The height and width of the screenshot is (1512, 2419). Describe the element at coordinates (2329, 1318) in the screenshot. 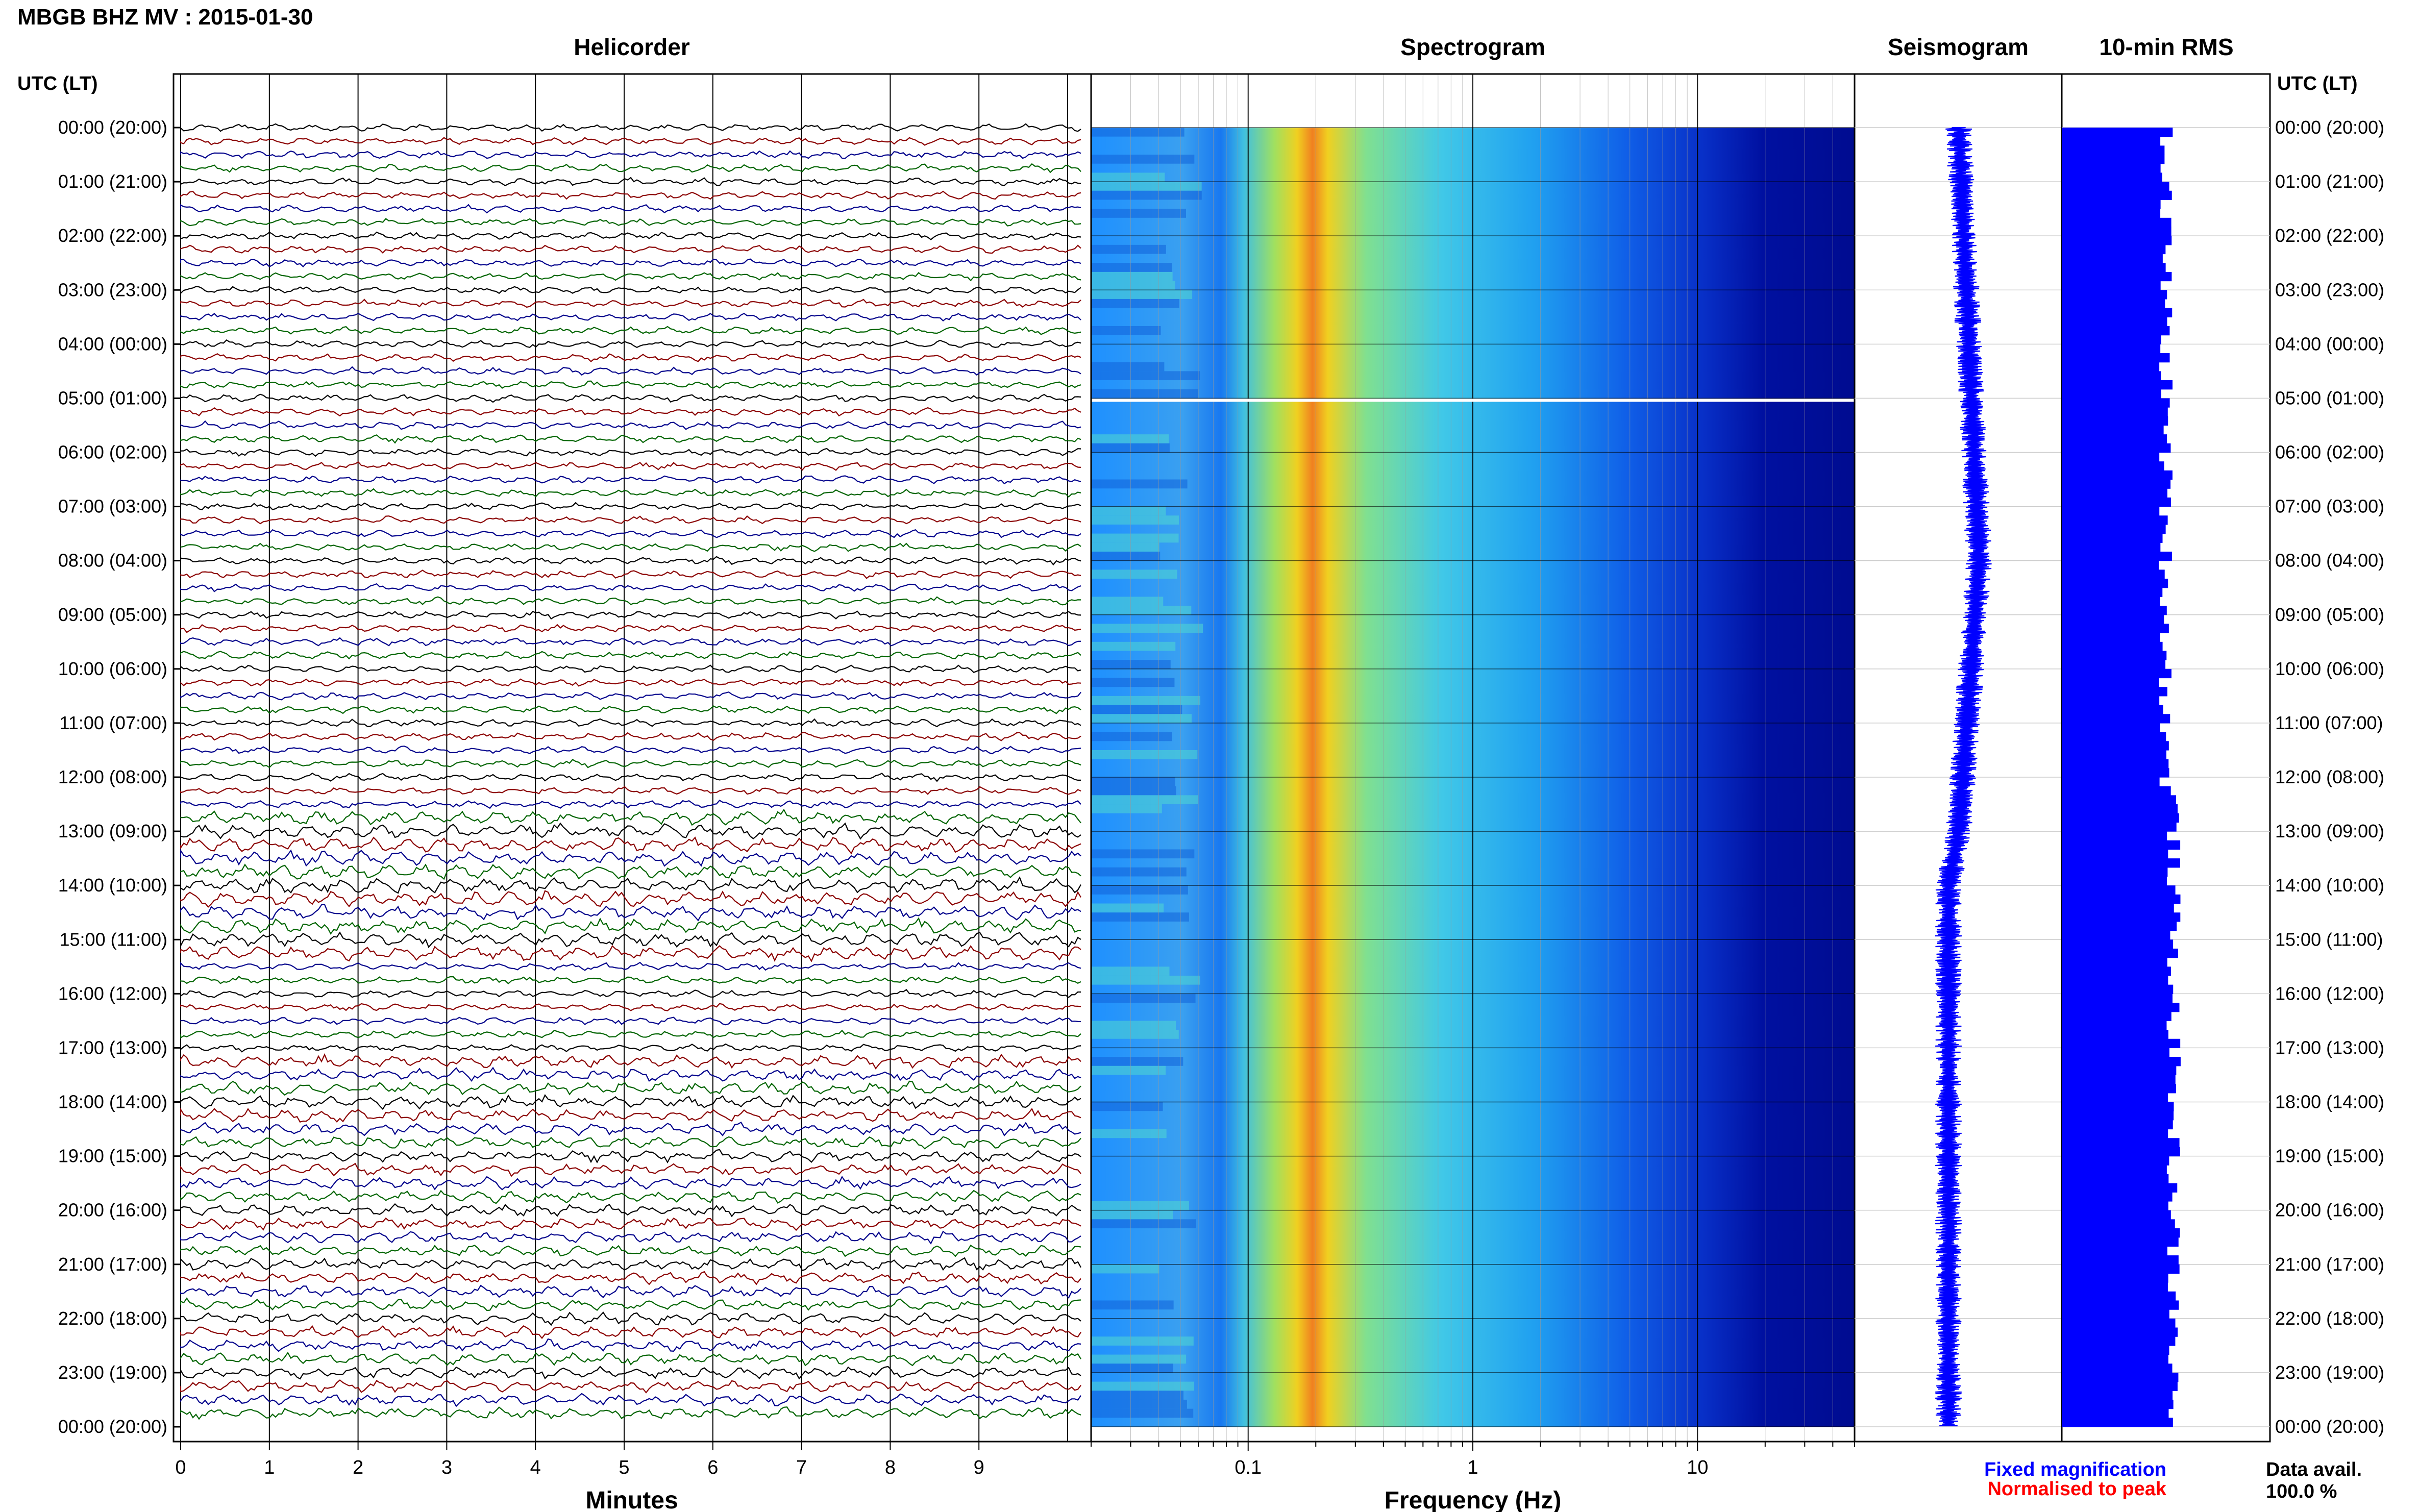

I see `hour-label-right: 22:00 (18:00)` at that location.